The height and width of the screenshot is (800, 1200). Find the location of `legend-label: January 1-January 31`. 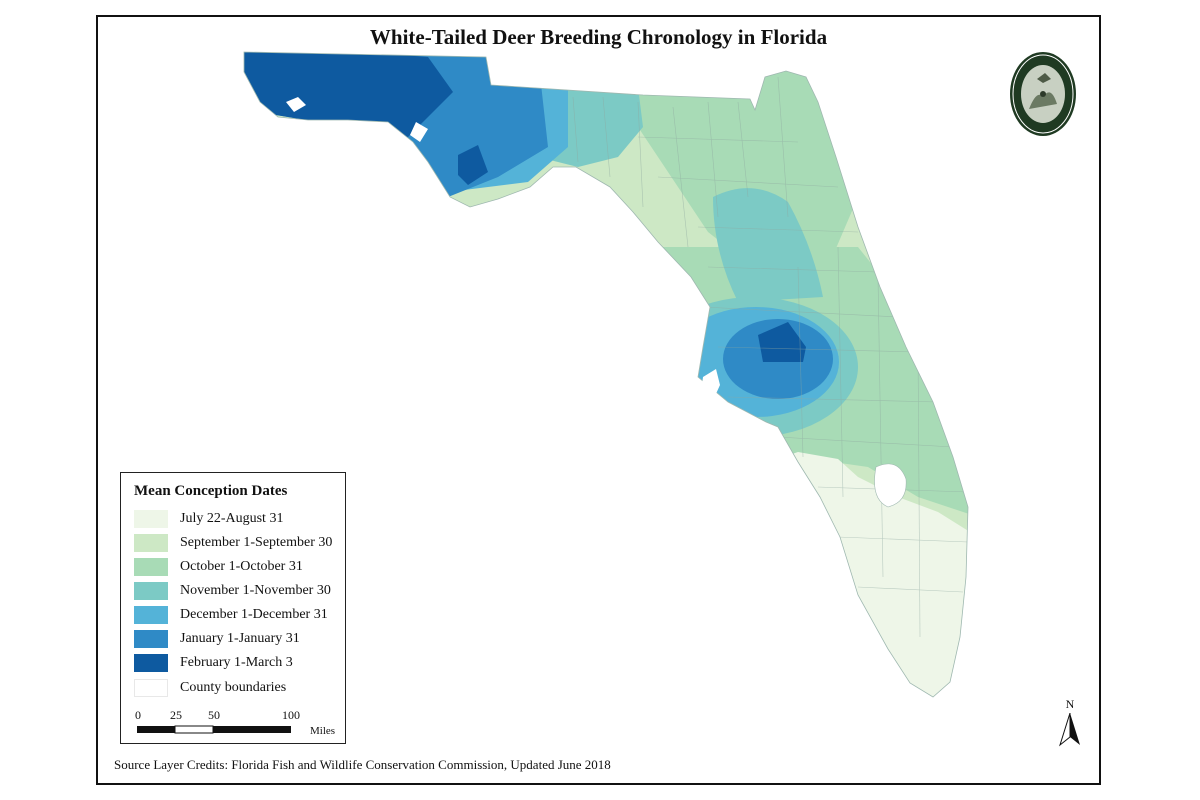

legend-label: January 1-January 31 is located at coordinates (240, 638).